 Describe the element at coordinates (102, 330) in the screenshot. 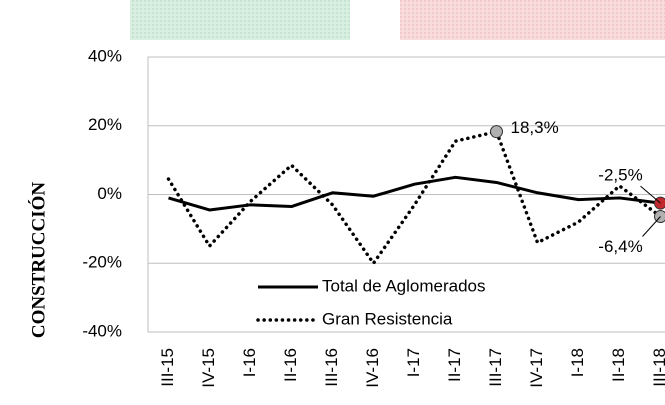

I see `y-tick-label: -40%` at that location.